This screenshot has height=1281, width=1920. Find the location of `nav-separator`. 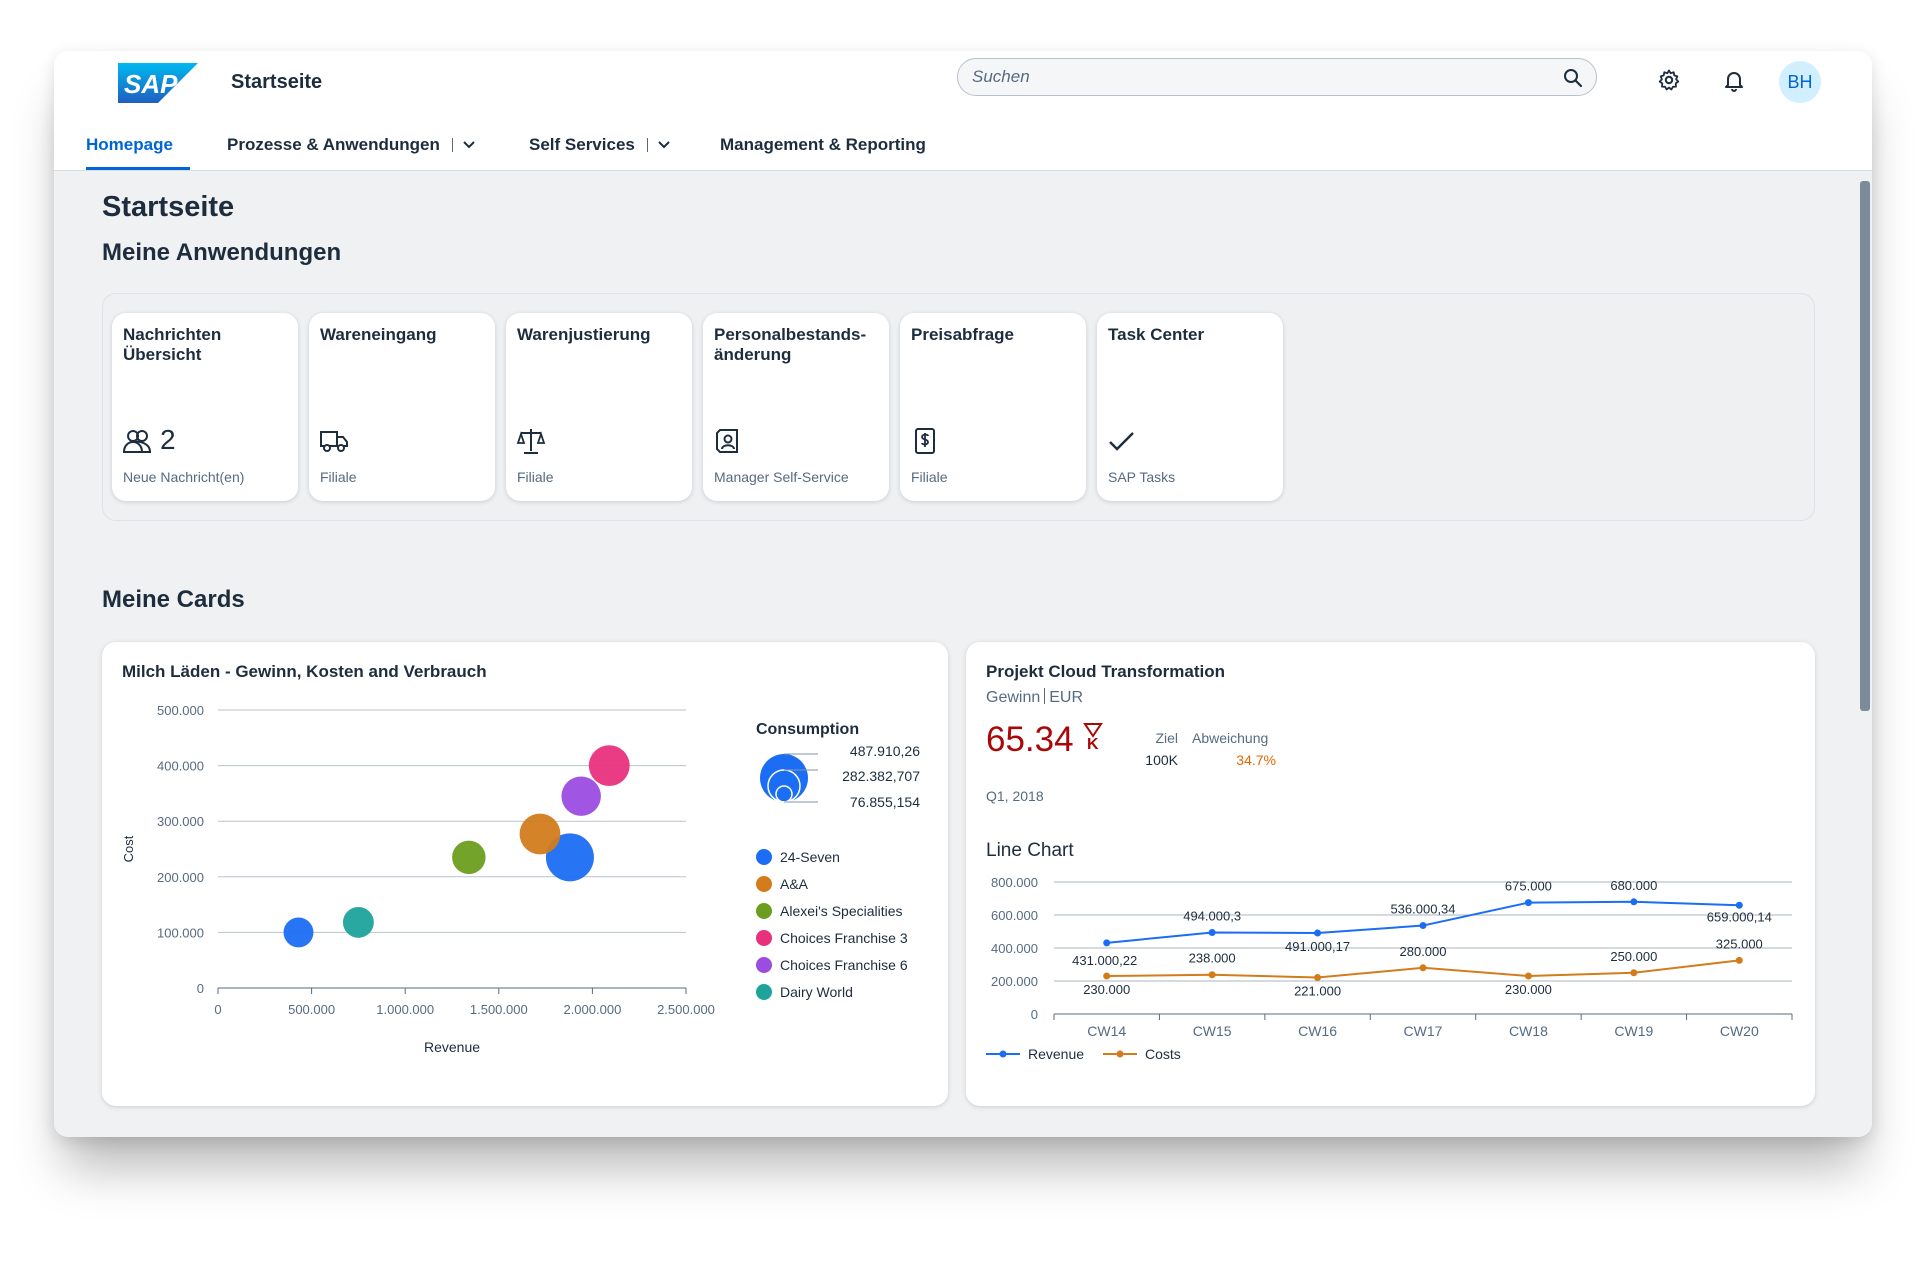

nav-separator is located at coordinates (647, 145).